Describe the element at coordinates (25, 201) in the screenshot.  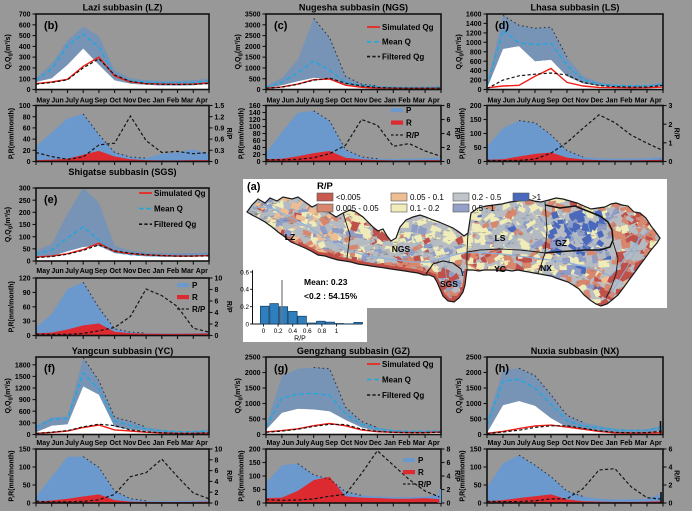
I see `svg-text: 250` at that location.